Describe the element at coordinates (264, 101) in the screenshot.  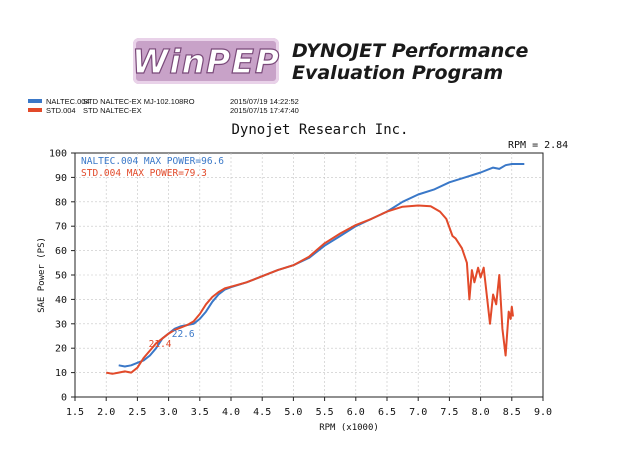
I see `run-date: 2015/07/19 14:22:52` at that location.